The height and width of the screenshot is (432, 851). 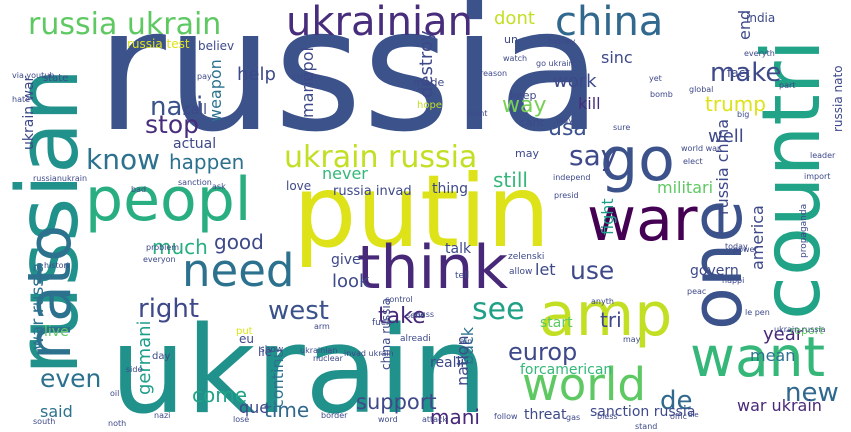 What do you see at coordinates (564, 120) in the screenshot?
I see `cloud-word: play` at bounding box center [564, 120].